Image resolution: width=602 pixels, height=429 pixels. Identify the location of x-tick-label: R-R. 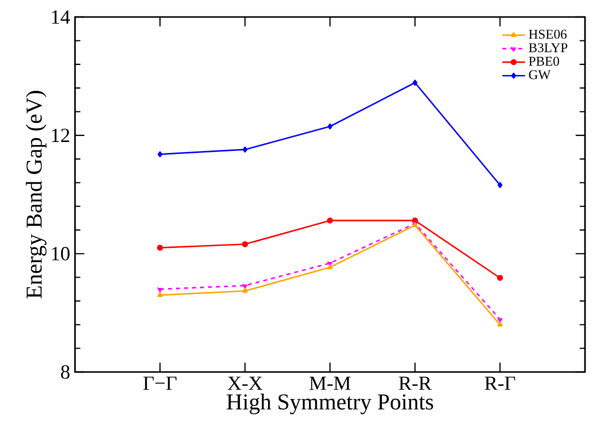
(415, 383).